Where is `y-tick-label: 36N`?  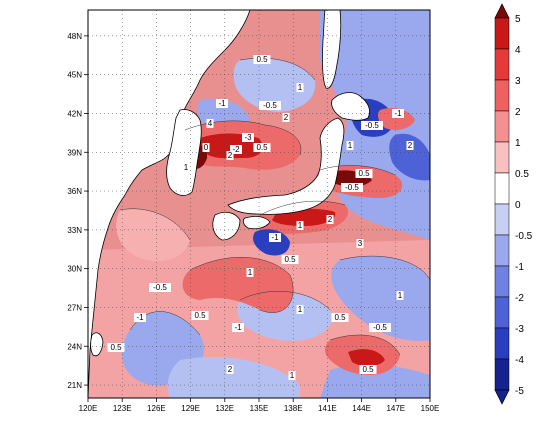
y-tick-label: 36N is located at coordinates (74, 191).